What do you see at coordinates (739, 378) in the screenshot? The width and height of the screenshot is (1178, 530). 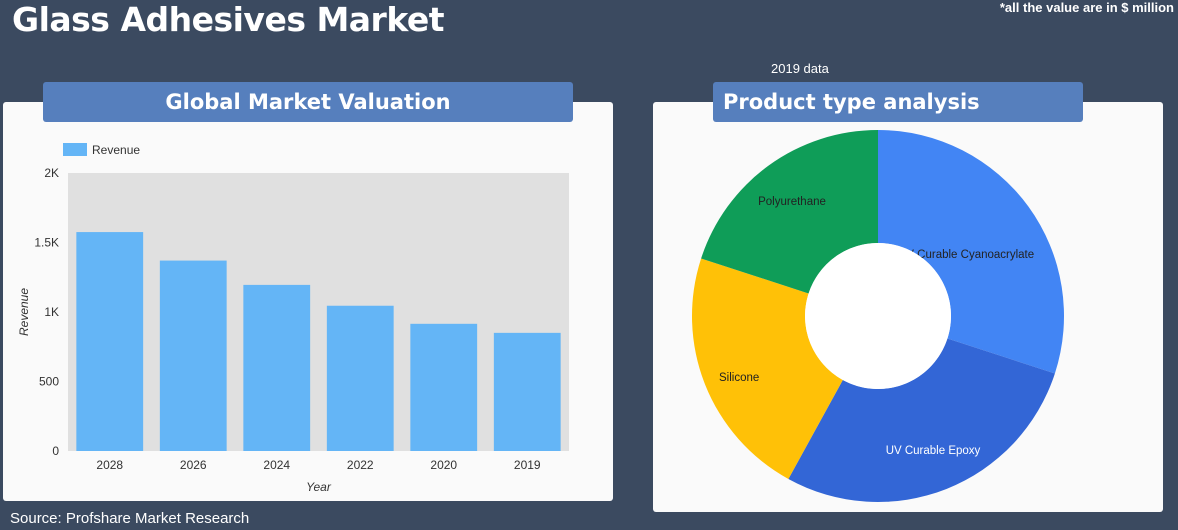 I see `slice-label: Silicone` at bounding box center [739, 378].